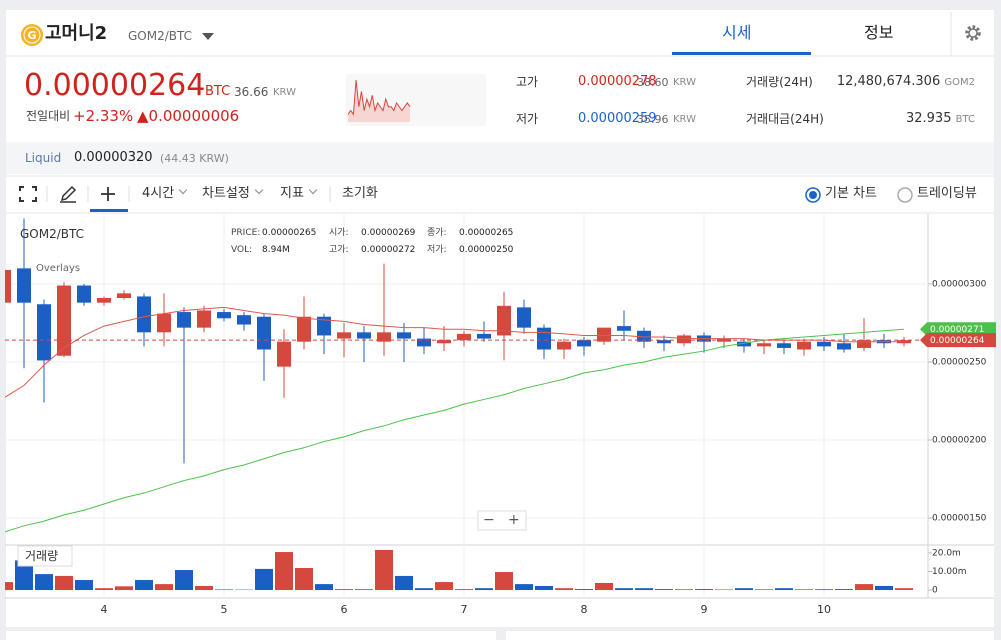  I want to click on crosshair-icon, so click(108, 194).